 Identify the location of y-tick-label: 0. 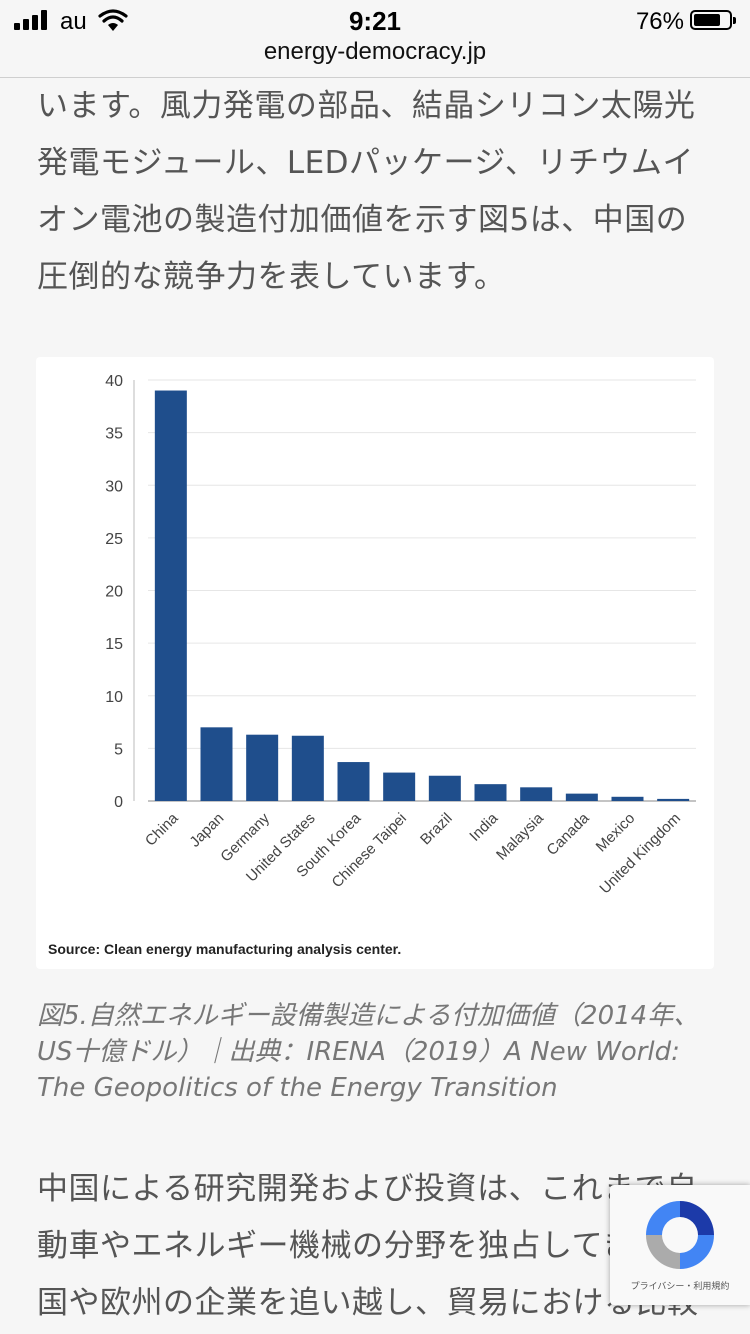
(118, 802).